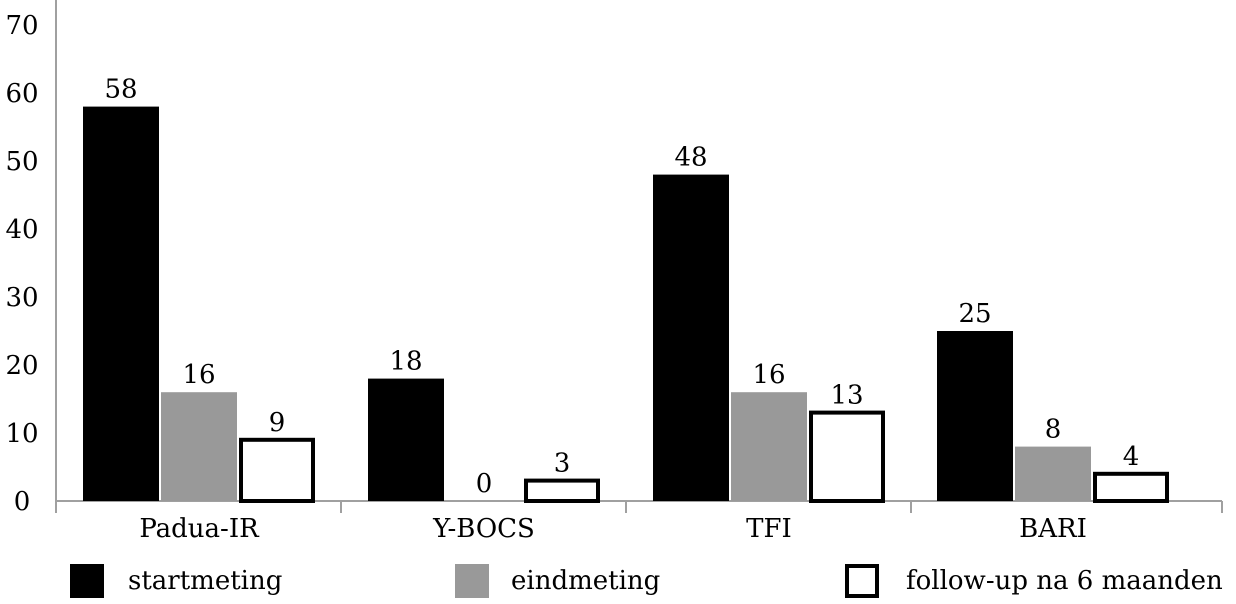 Image resolution: width=1236 pixels, height=604 pixels. What do you see at coordinates (1131, 457) in the screenshot?
I see `data-label: 4` at bounding box center [1131, 457].